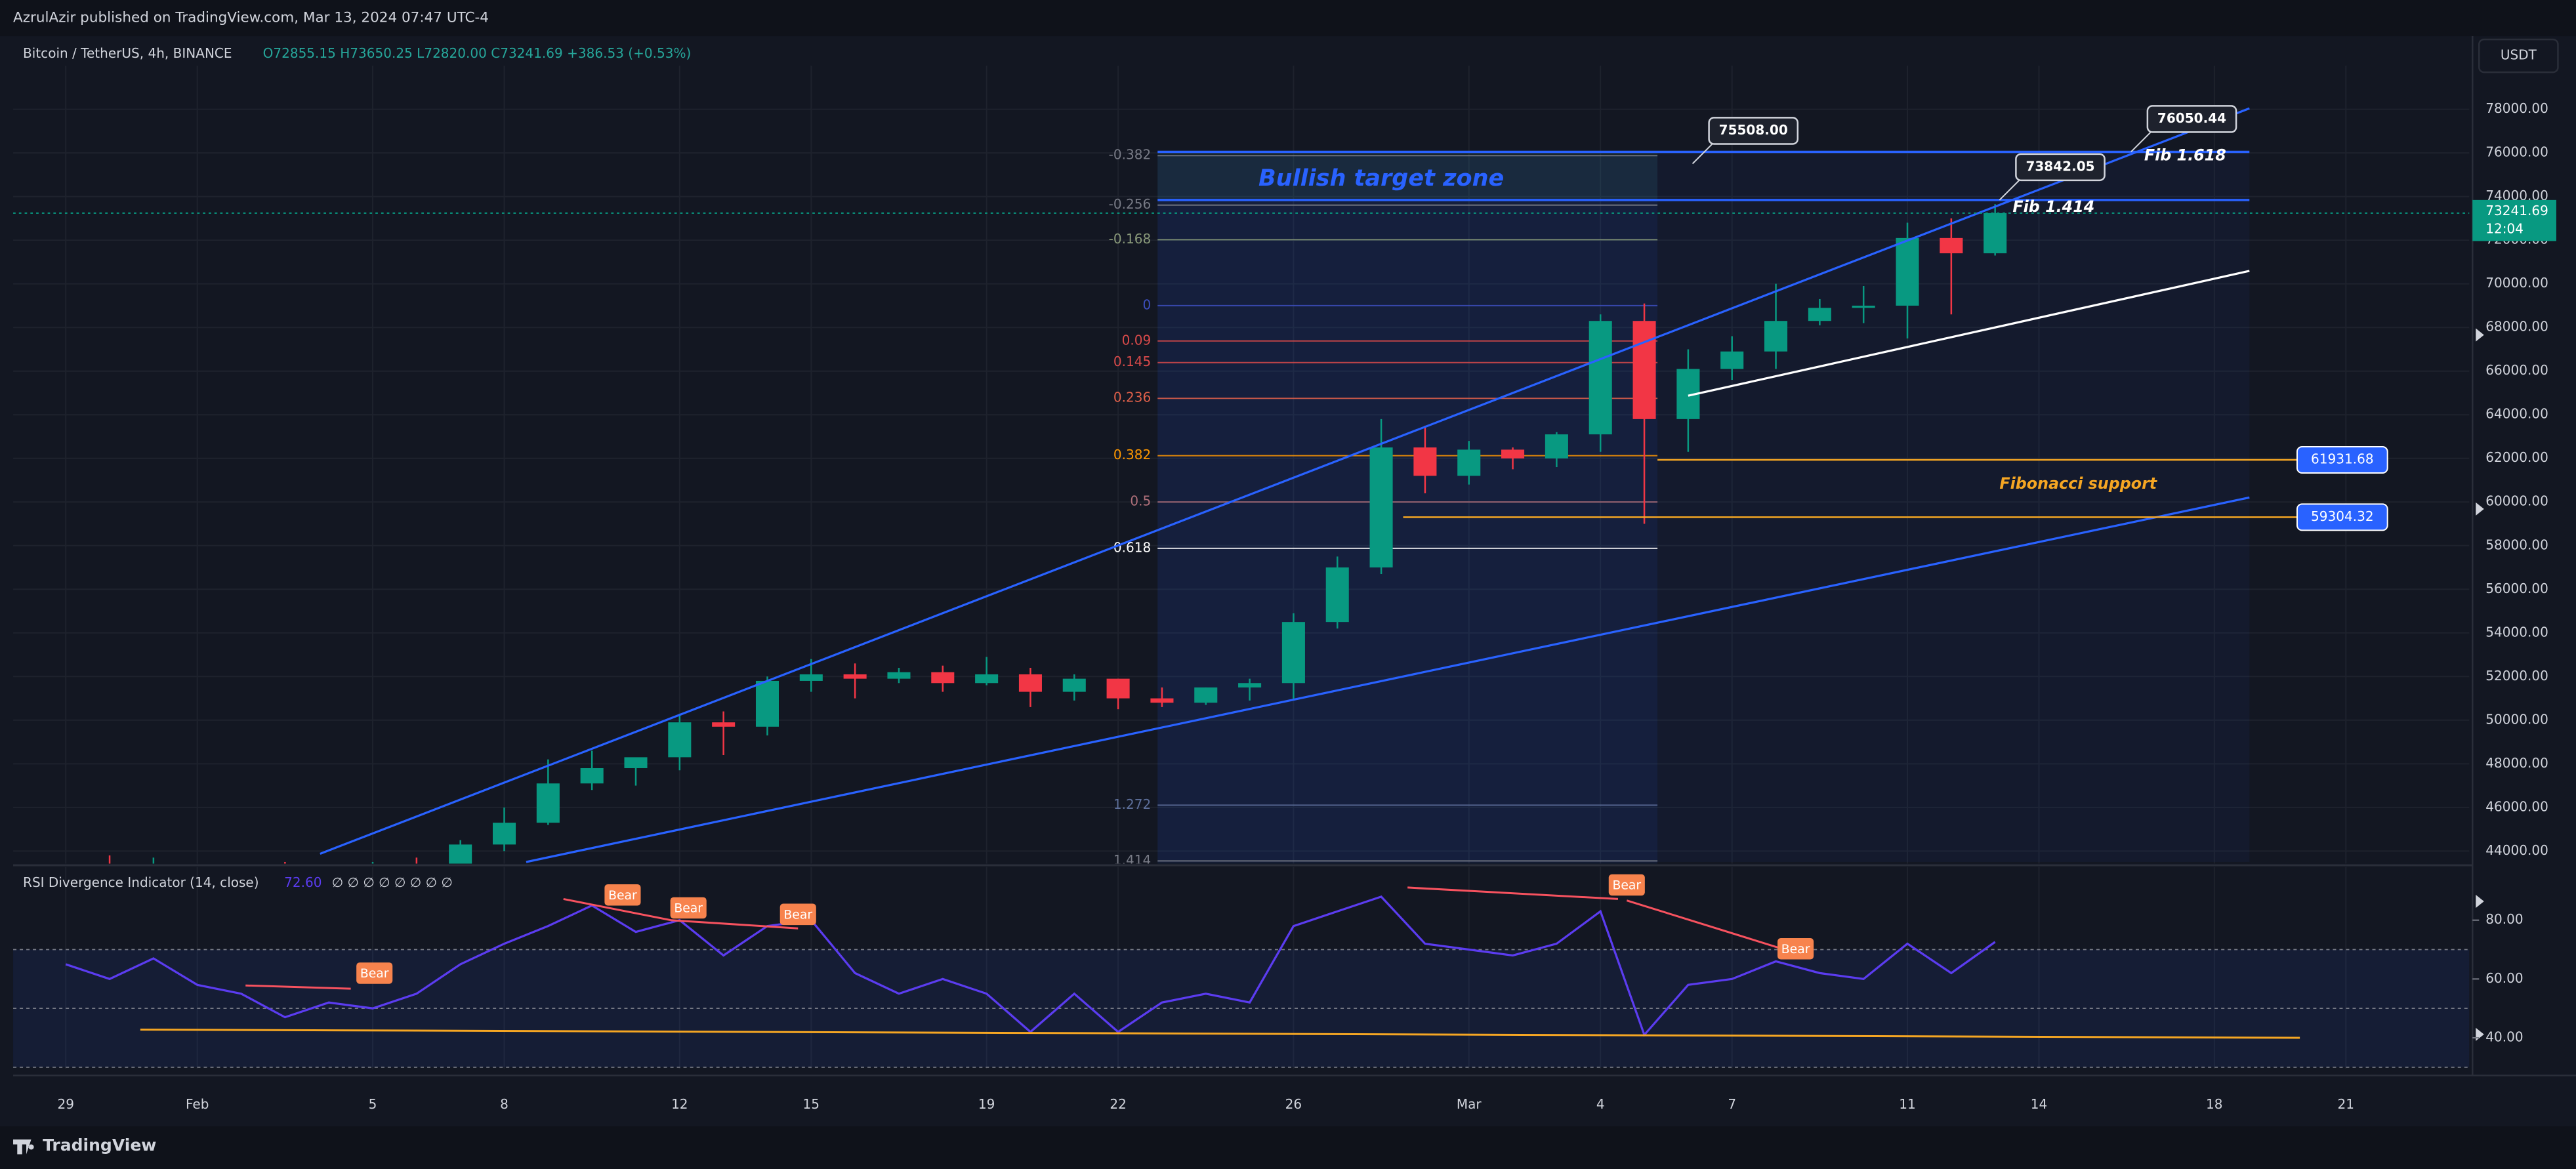  I want to click on callout-pointer, so click(2140, 142).